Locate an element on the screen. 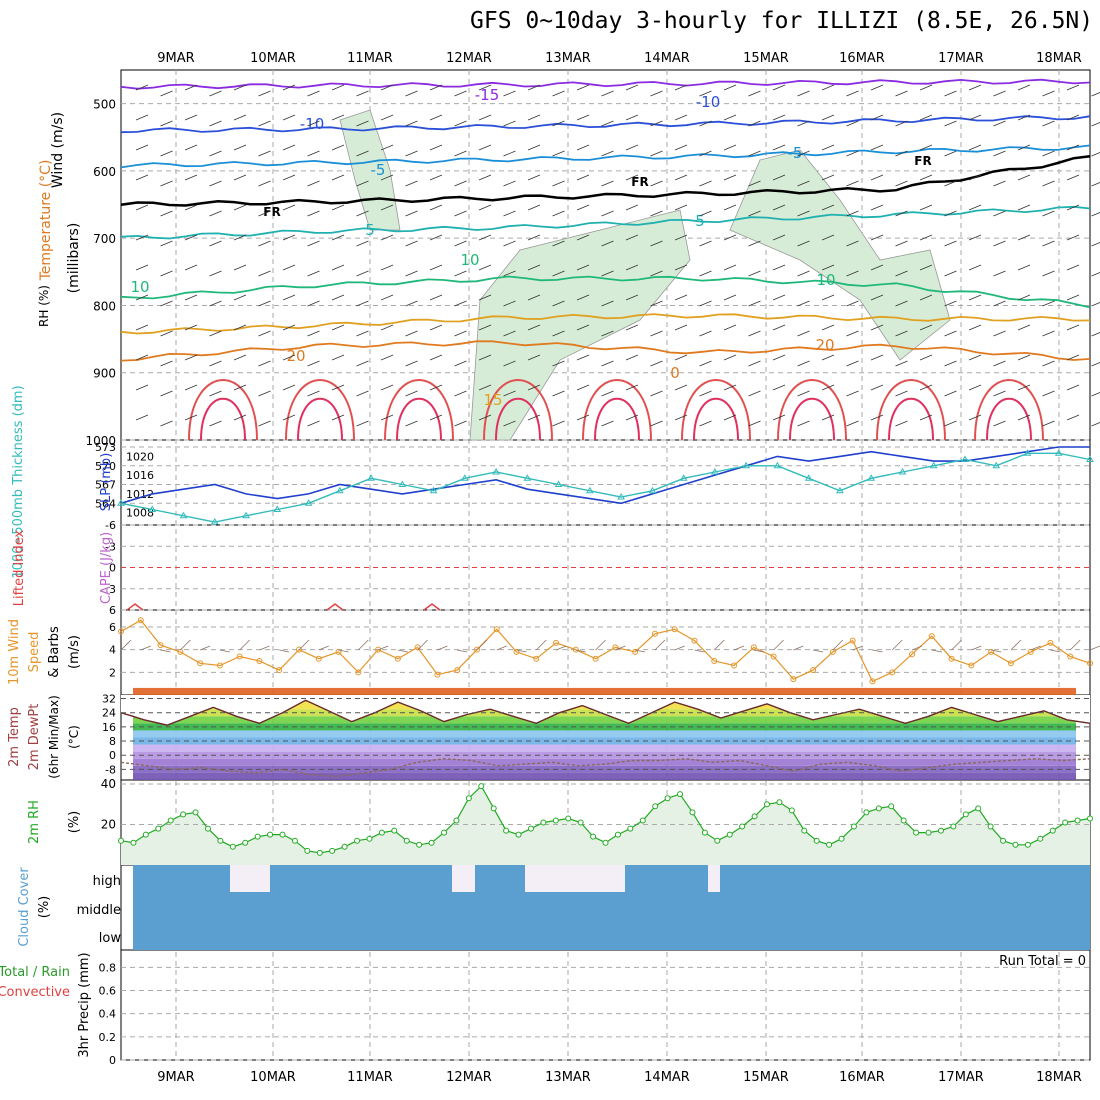 Image resolution: width=1100 pixels, height=1100 pixels. pressure-tick: 700 is located at coordinates (104, 239).